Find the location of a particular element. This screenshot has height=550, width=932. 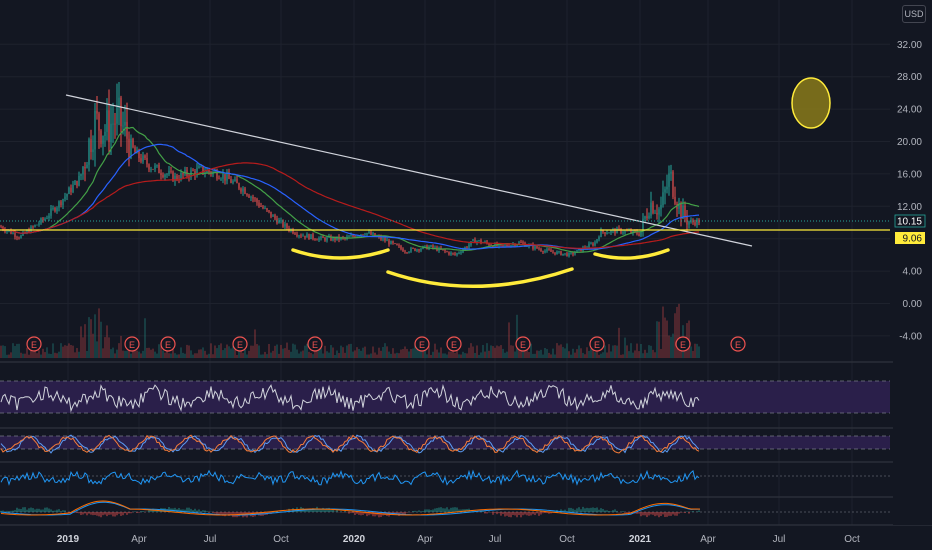

time-axis: 2019 Apr Jul Oct 2020 Apr Jul Oct 2021 Apr Jul Oct is located at coordinates (466, 538).